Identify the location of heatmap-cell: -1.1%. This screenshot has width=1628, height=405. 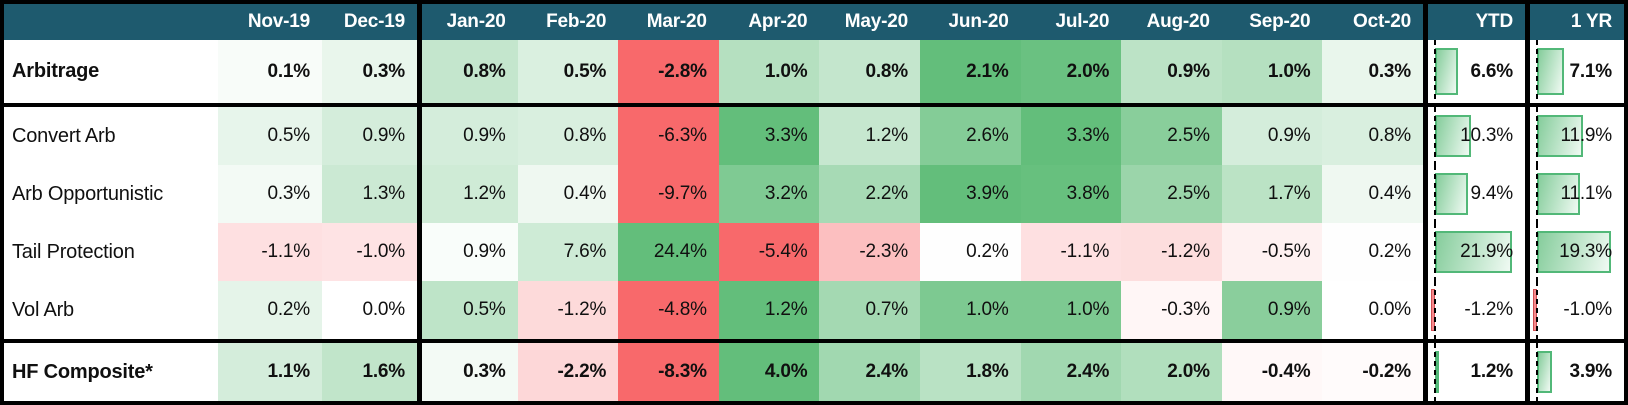
(1071, 252).